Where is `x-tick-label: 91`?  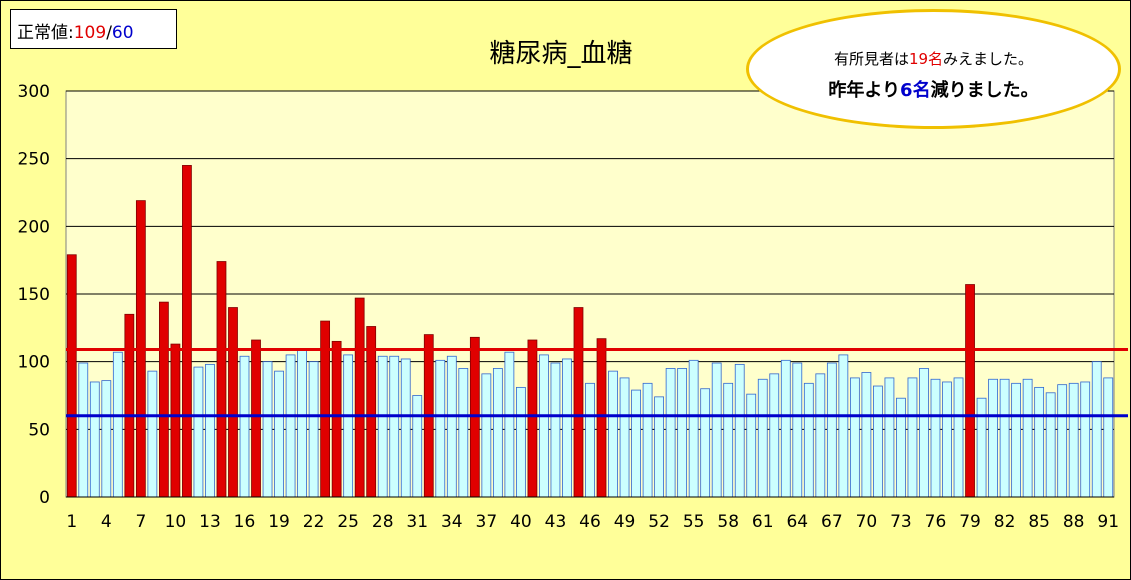
x-tick-label: 91 is located at coordinates (1108, 522).